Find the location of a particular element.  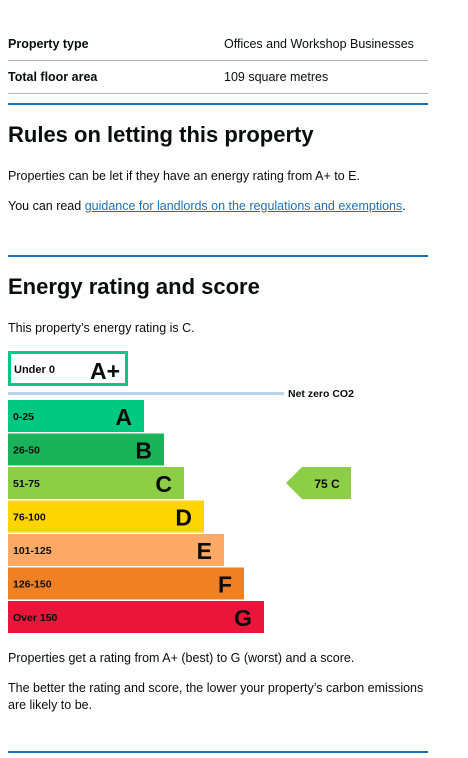

band-e-range: 101-125 is located at coordinates (32, 551).